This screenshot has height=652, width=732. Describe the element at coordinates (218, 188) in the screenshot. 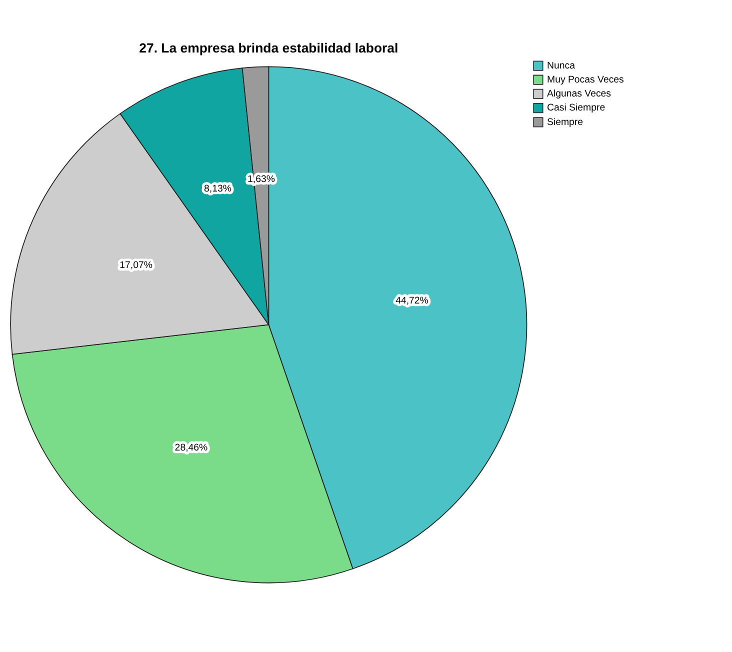

I see `data-label: 8,13%` at that location.